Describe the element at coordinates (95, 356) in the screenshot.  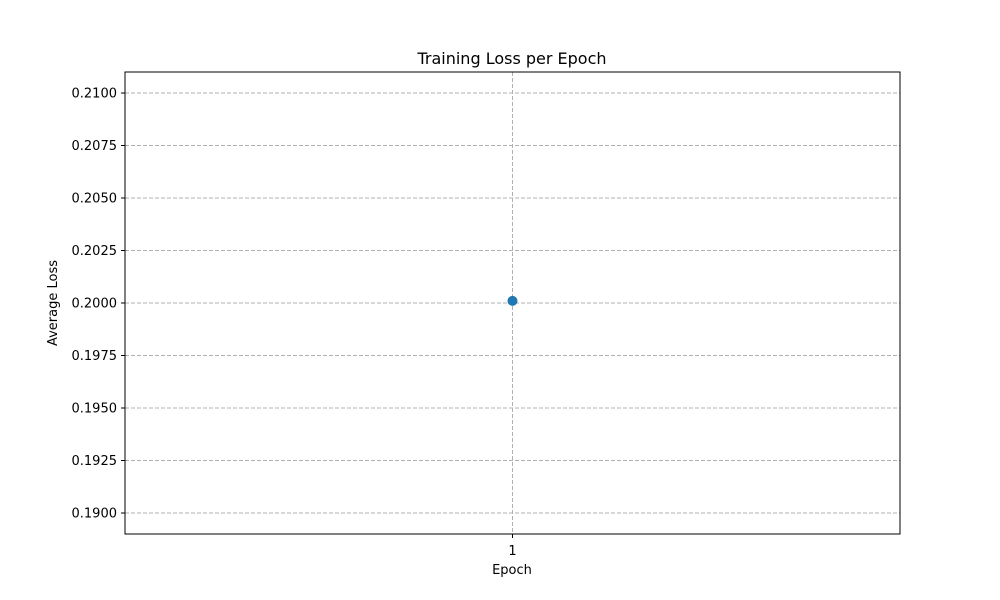
I see `y-tick-label: 0.1975` at that location.